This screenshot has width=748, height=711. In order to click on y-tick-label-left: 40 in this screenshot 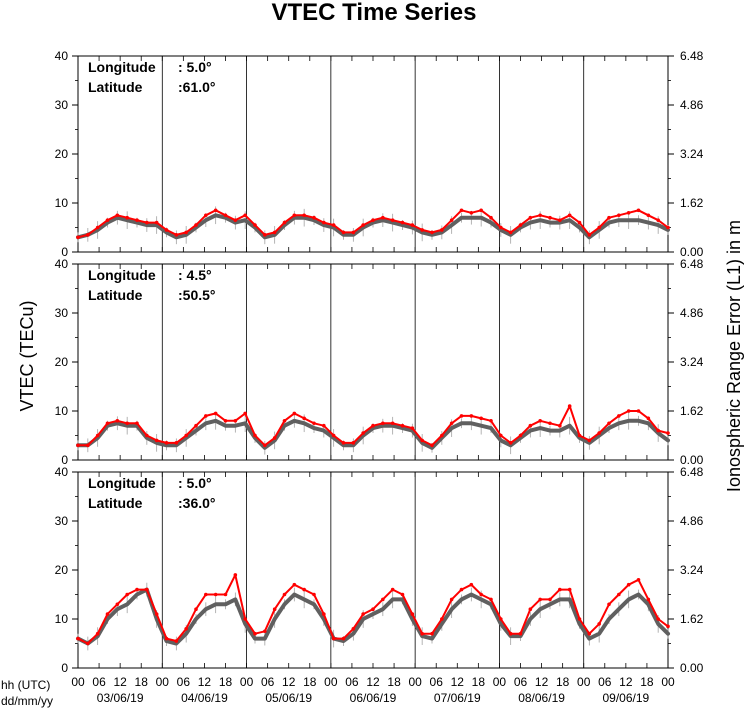, I will do `click(62, 264)`.